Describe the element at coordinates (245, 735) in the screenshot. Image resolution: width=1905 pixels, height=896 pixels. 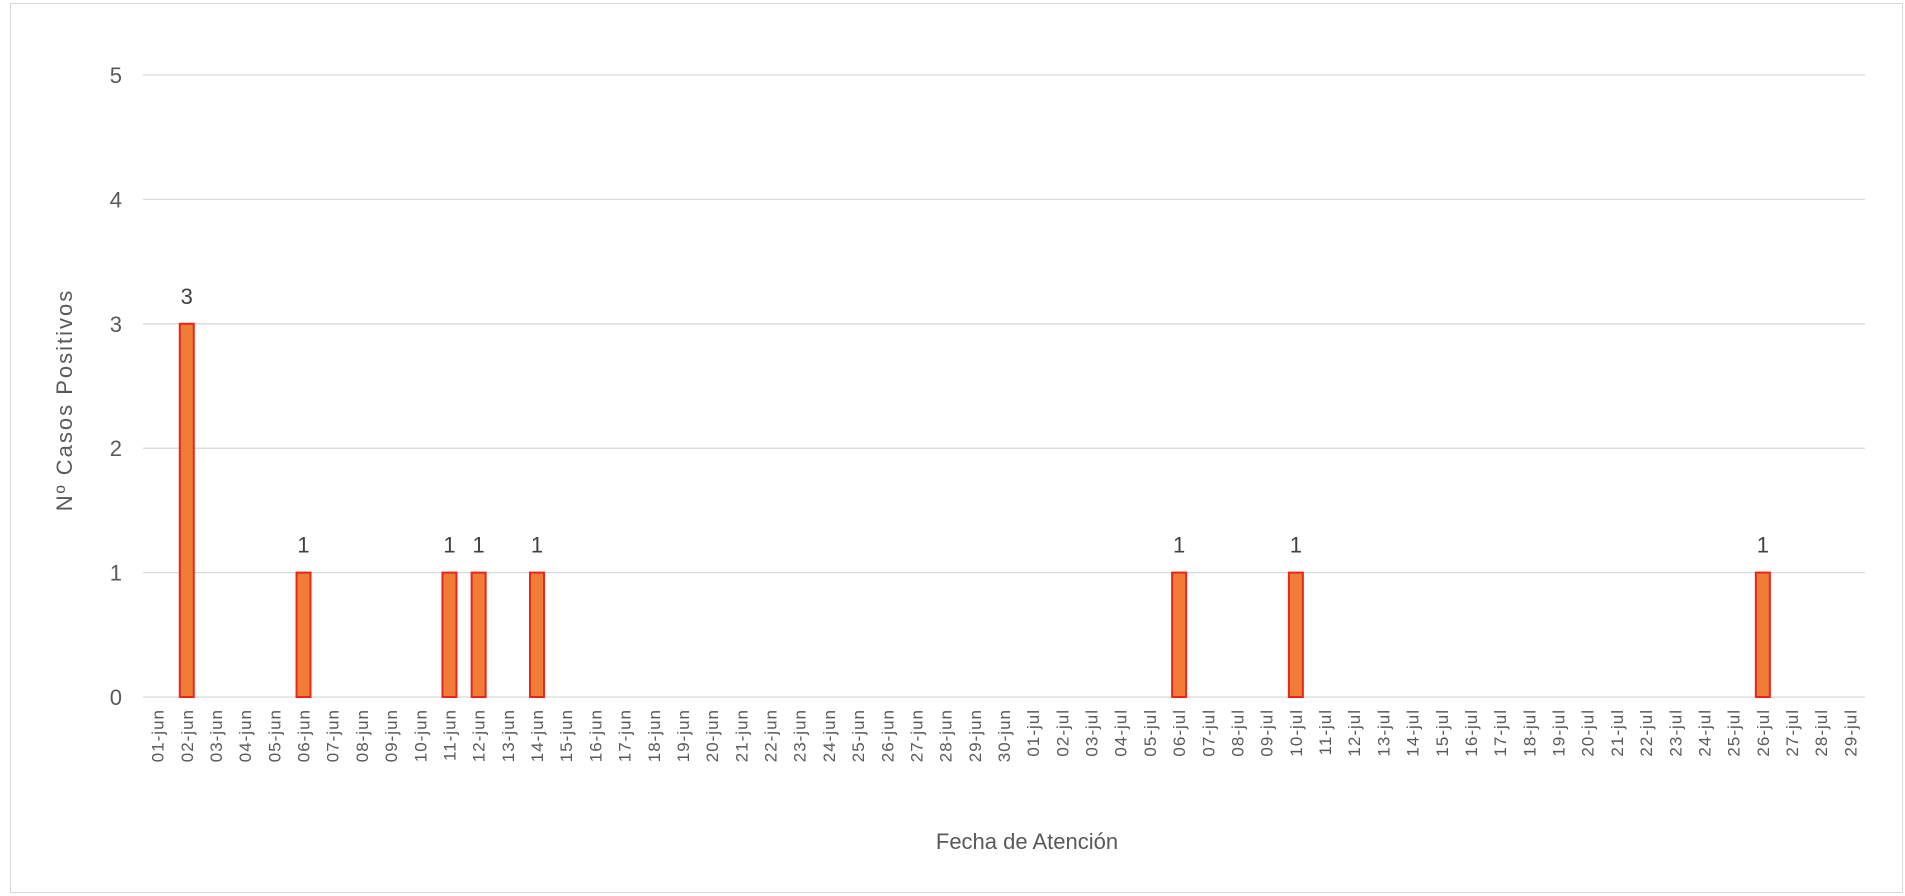
I see `x-tick-label: 04-jun` at that location.